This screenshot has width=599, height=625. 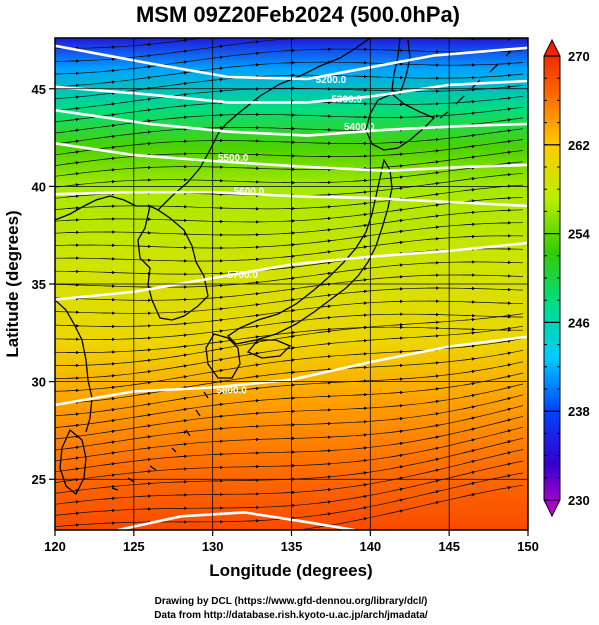 I want to click on coastline-honshu, so click(x=309, y=251).